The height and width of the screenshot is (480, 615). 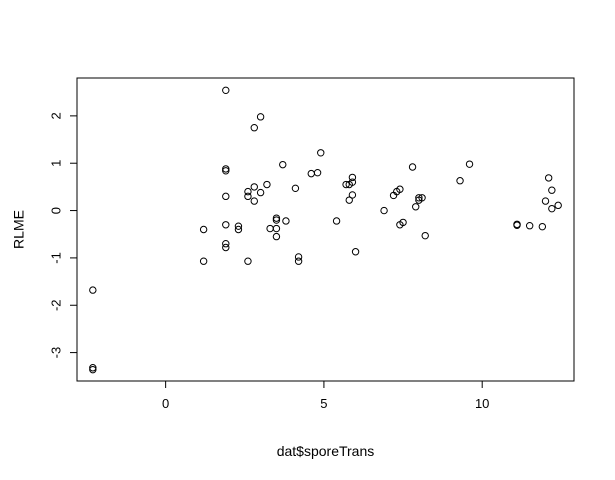 What do you see at coordinates (19, 229) in the screenshot?
I see `y-axis-label: RLME` at bounding box center [19, 229].